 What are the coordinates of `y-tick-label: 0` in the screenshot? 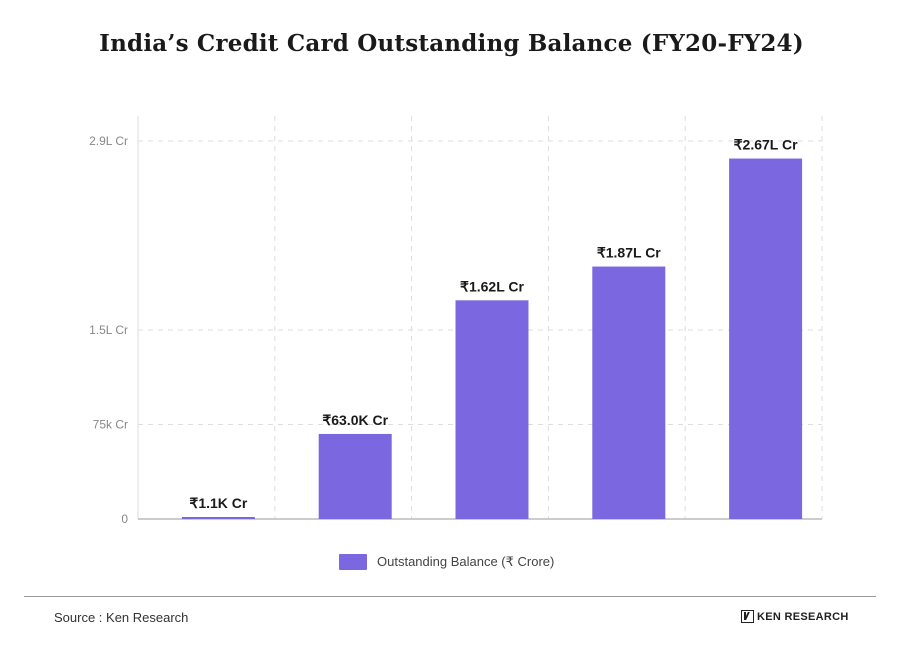 It's located at (124, 519).